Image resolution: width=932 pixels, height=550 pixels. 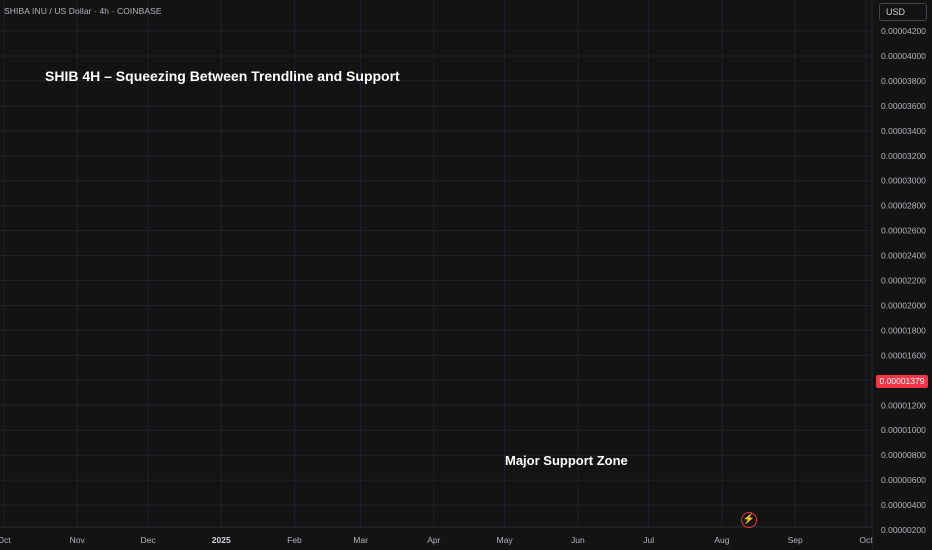 What do you see at coordinates (749, 520) in the screenshot?
I see `lightning-bolt-icon: ⚡` at bounding box center [749, 520].